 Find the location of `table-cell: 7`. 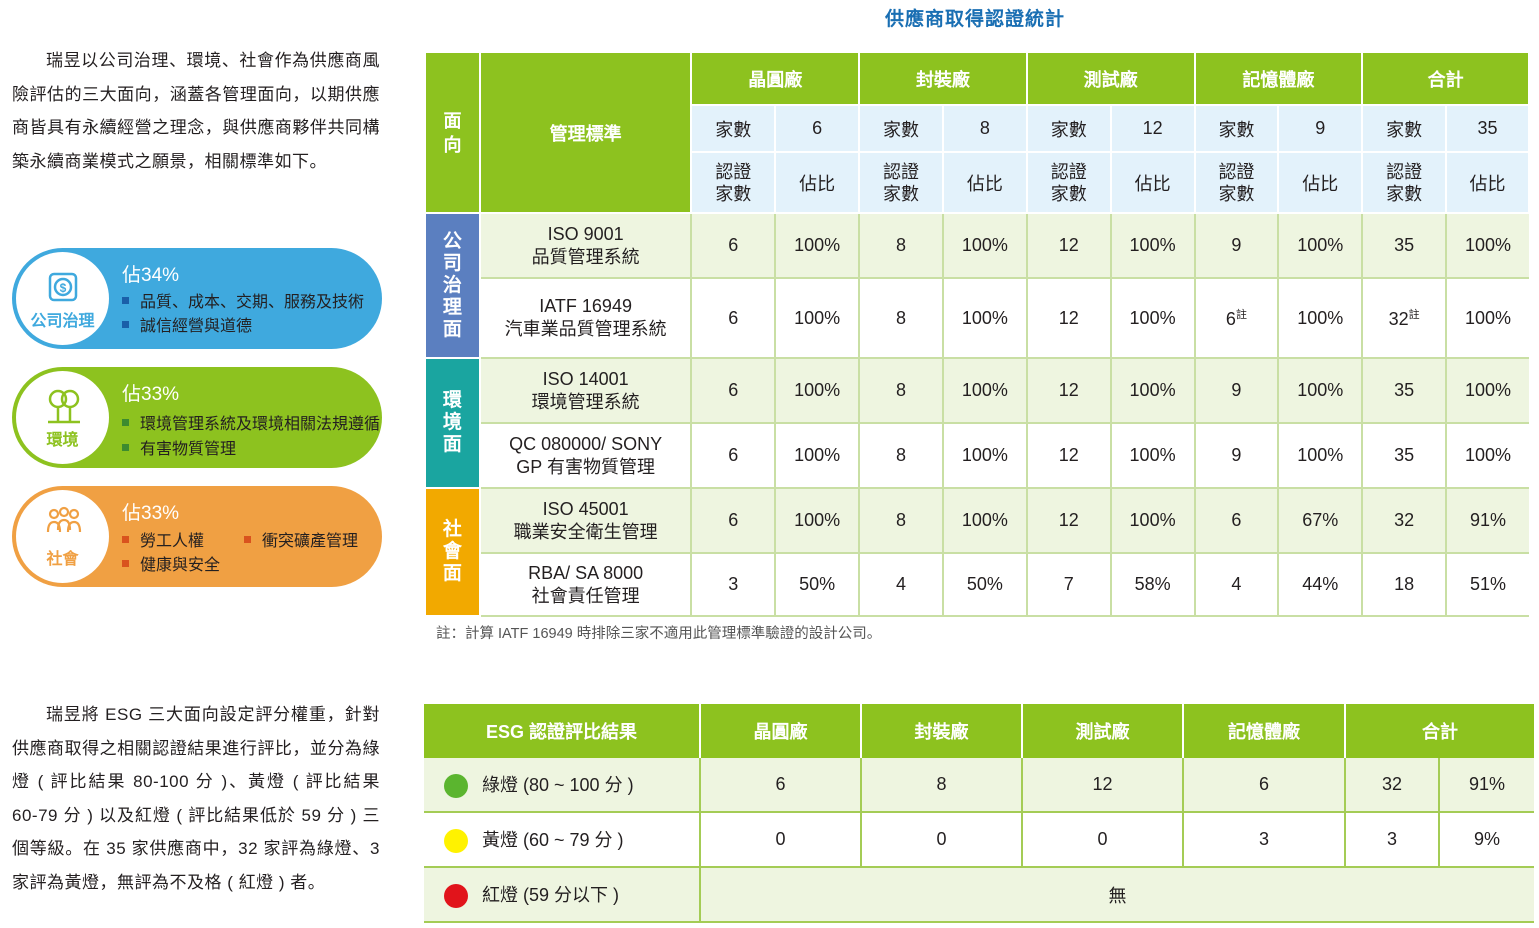

table-cell: 7 is located at coordinates (1068, 585).